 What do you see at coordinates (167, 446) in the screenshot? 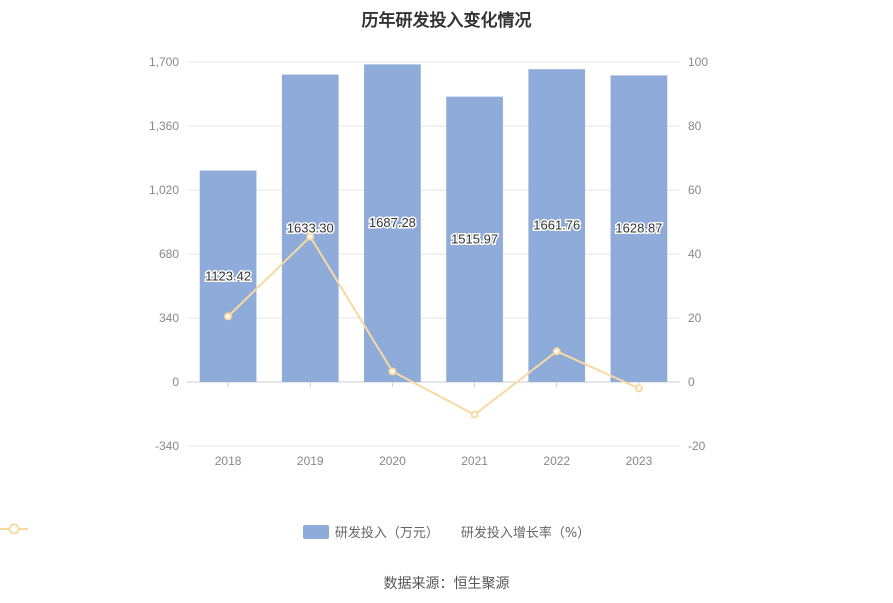
I see `y-left-tick-label: -340` at bounding box center [167, 446].